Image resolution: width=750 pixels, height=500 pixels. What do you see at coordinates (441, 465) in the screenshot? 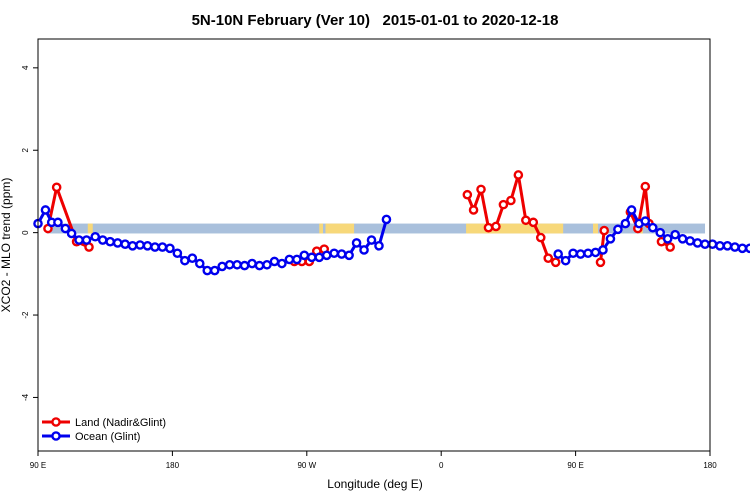
I see `x-tick-label: 0` at bounding box center [441, 465].